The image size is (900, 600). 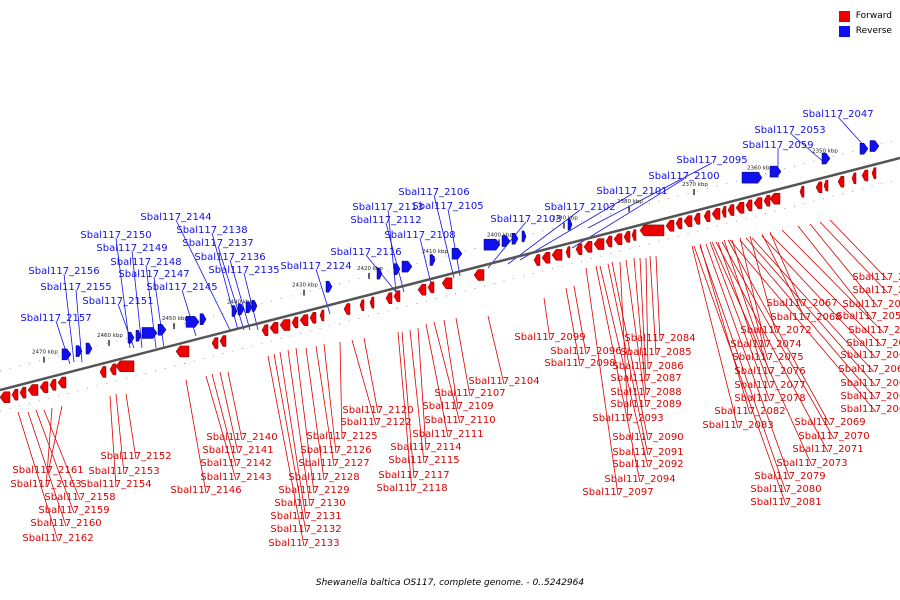 What do you see at coordinates (870, 383) in the screenshot?
I see `gene-label: Sbal117_2064` at bounding box center [870, 383].